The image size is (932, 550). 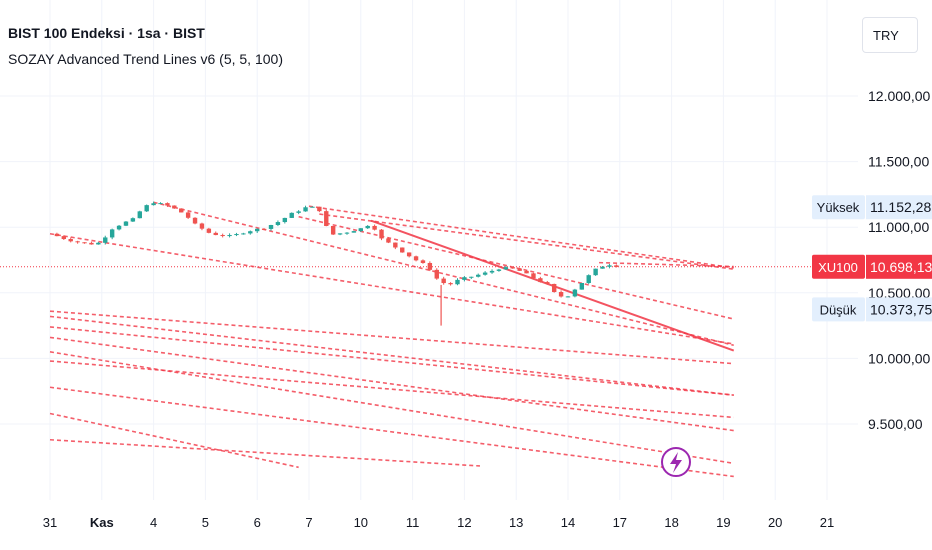 I want to click on time-tick-label: 21, so click(x=827, y=522).